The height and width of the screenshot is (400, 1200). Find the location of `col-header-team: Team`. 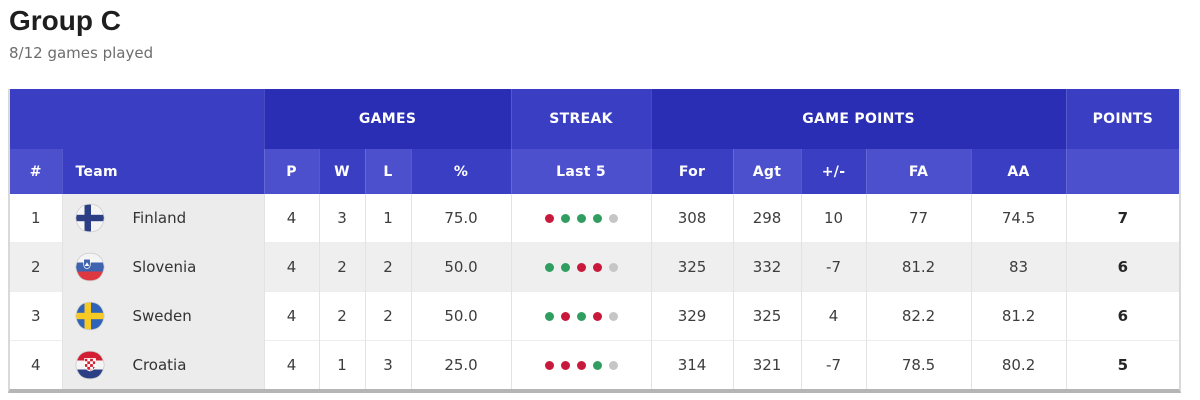

col-header-team: Team is located at coordinates (162, 172).